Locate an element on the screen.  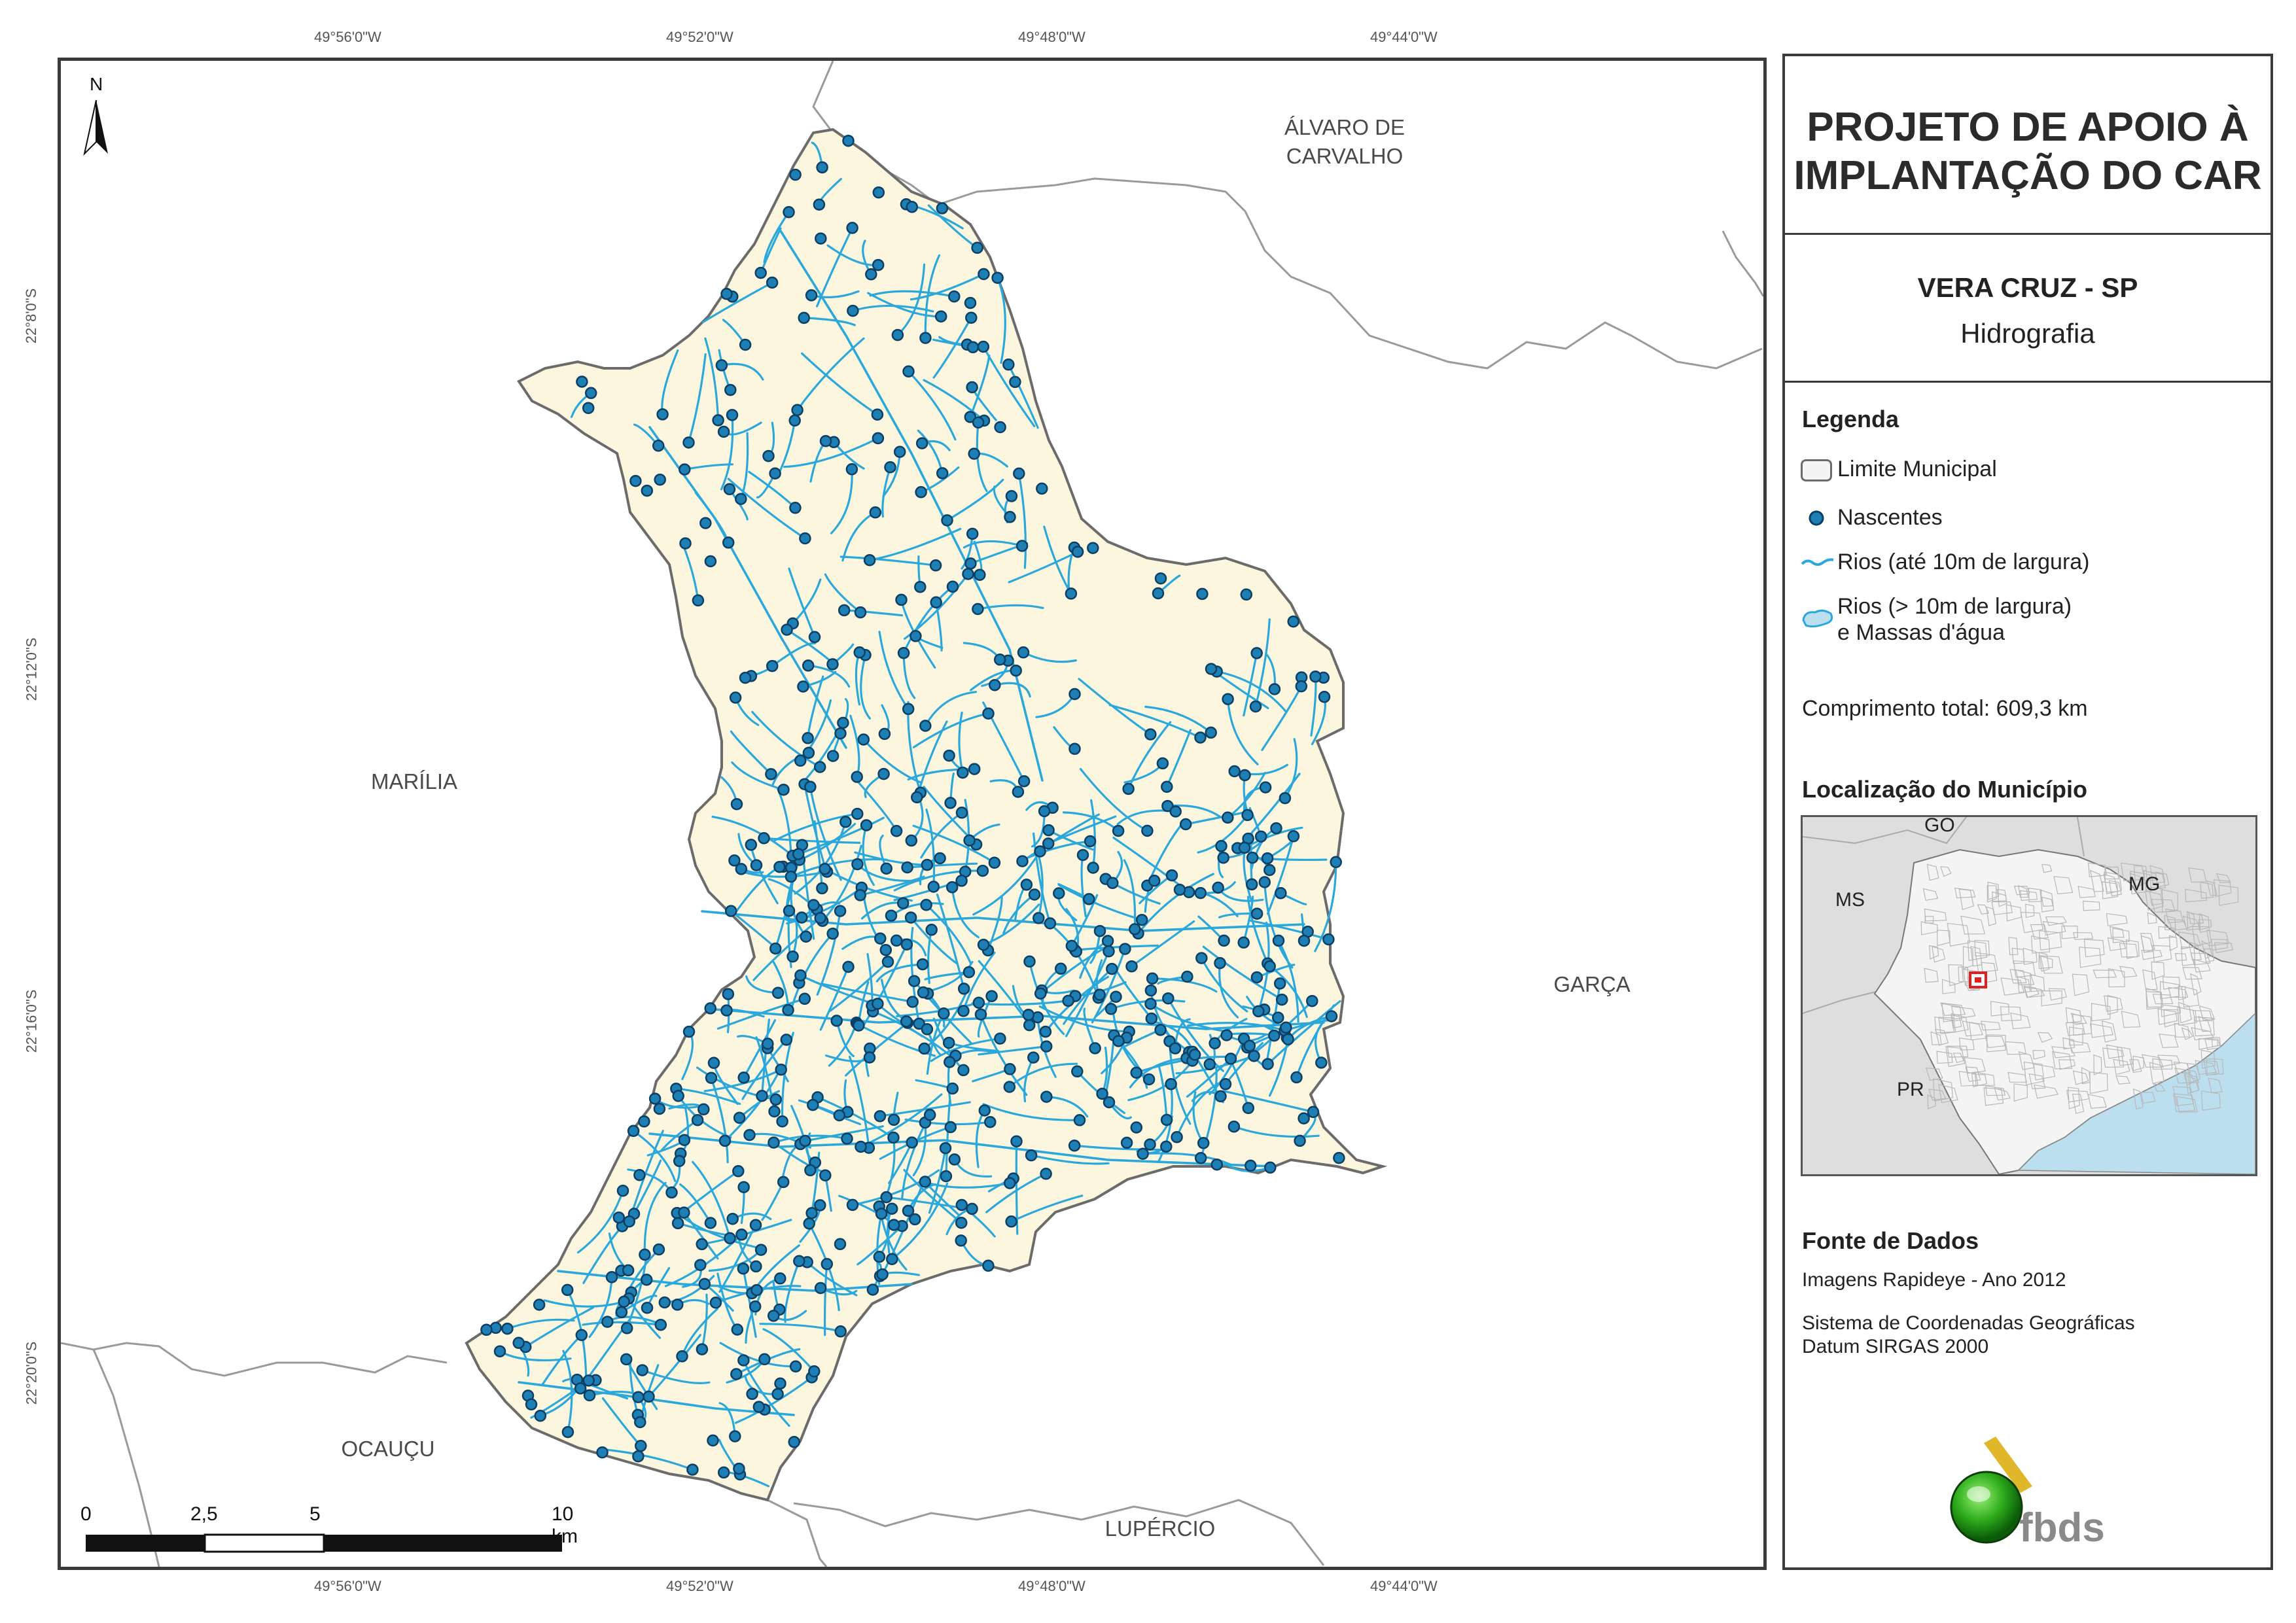
inset-location-map: GO MS MG PR is located at coordinates (2029, 996).